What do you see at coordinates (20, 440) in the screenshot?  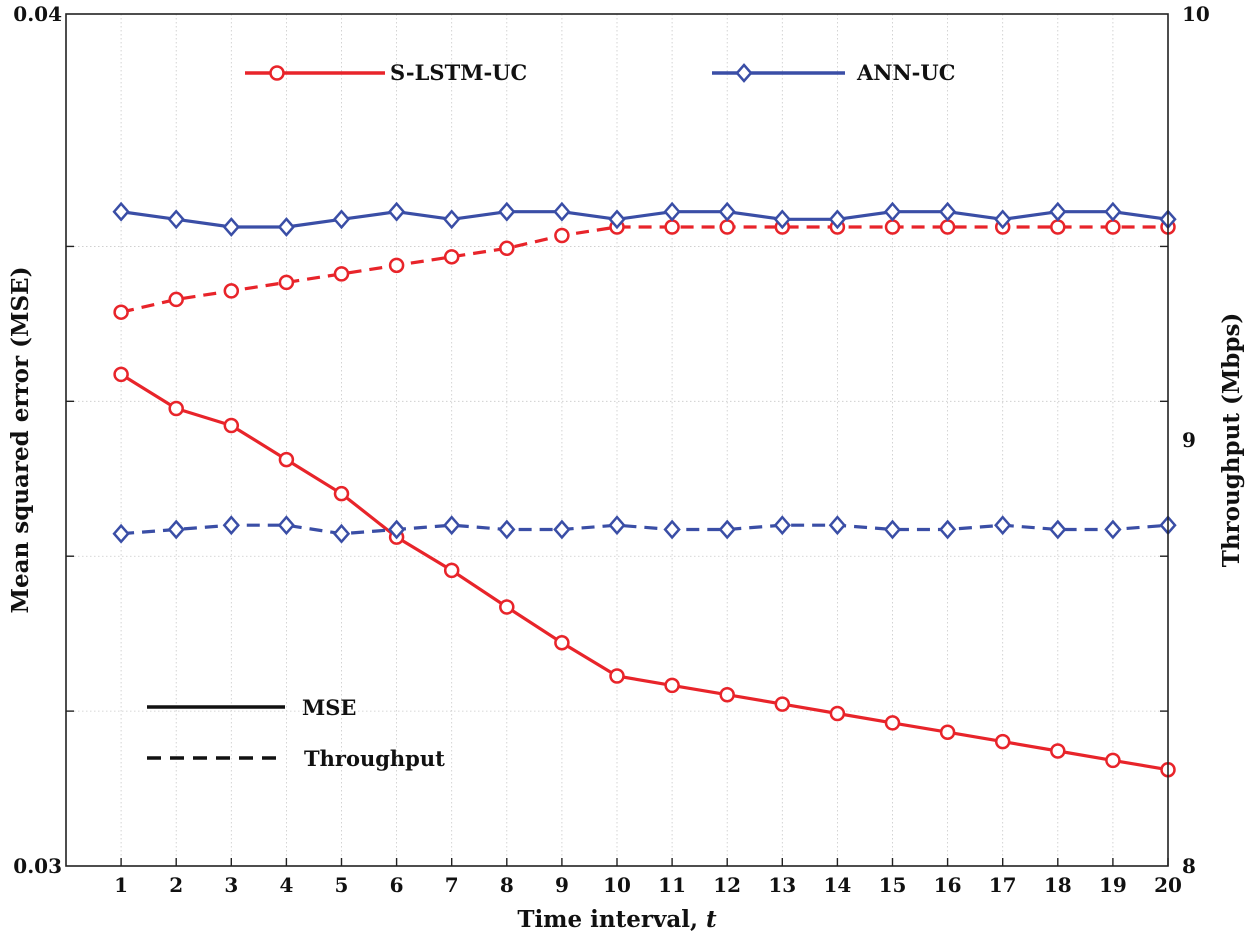 I see `left-axis-title: Mean squared error (MSE)` at bounding box center [20, 440].